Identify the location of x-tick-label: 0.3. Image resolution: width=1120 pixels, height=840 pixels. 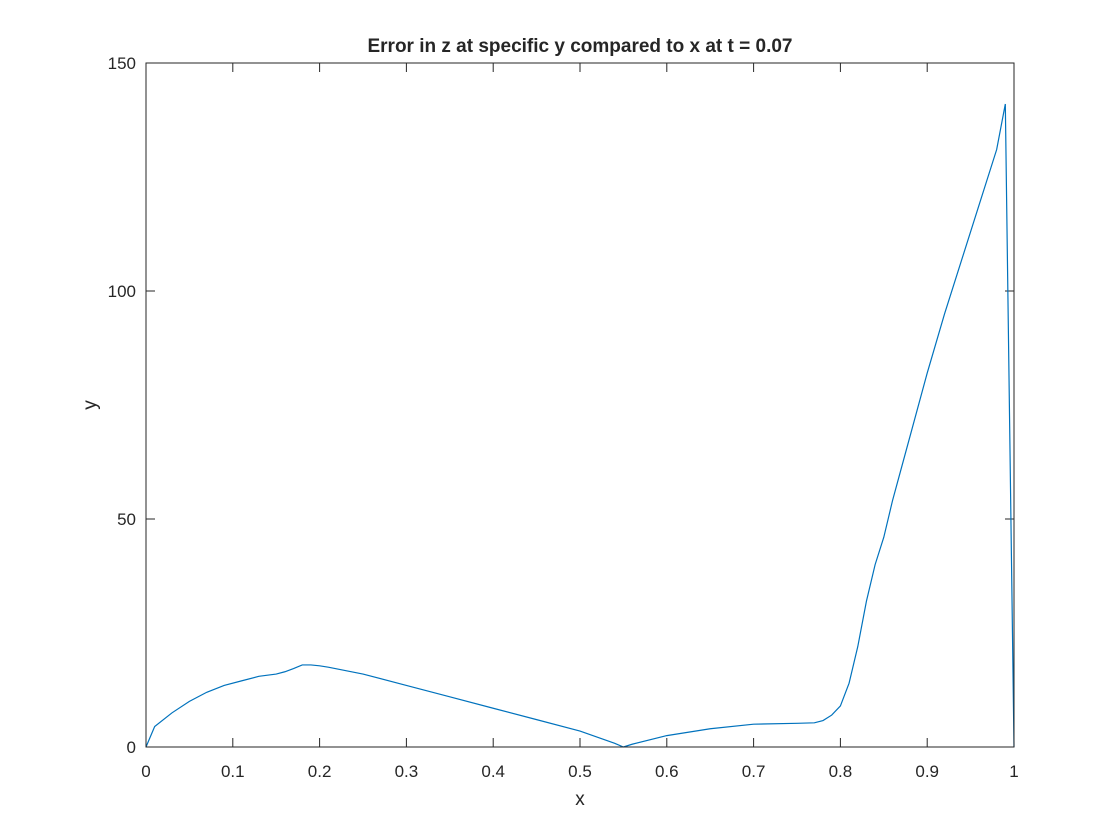
(407, 771).